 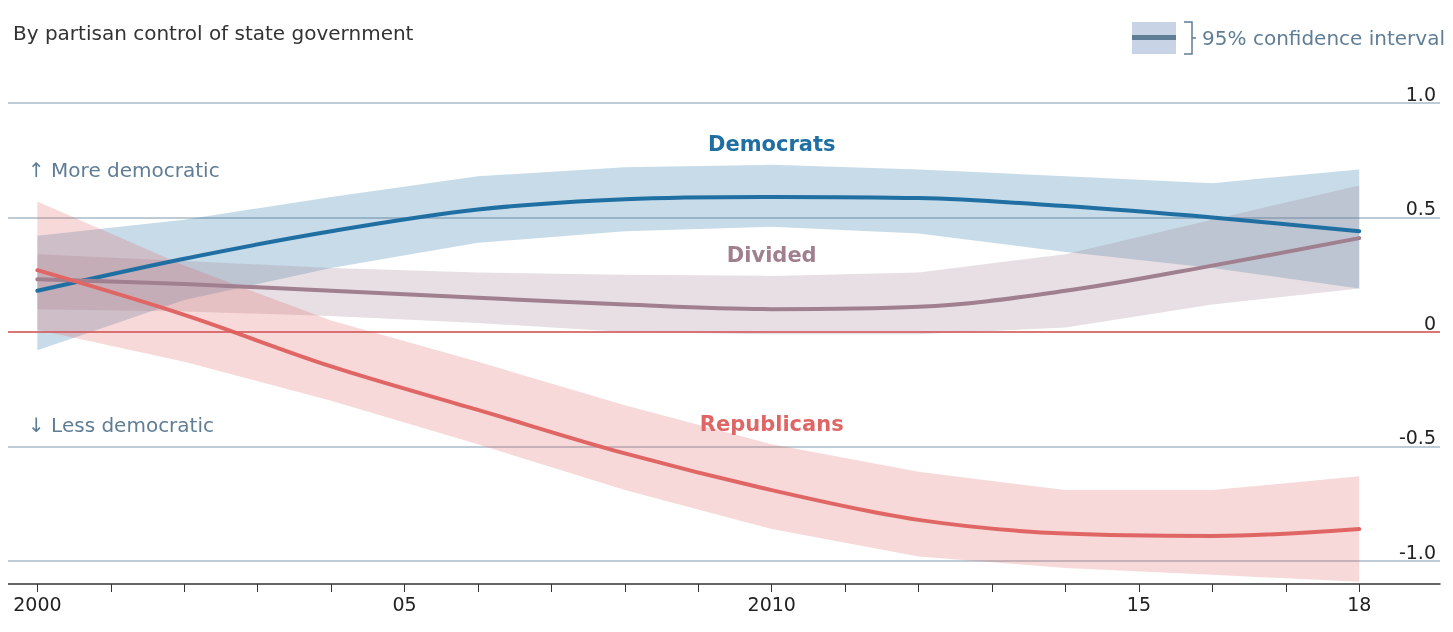 What do you see at coordinates (1417, 437) in the screenshot?
I see `y-tick-label: -0.5` at bounding box center [1417, 437].